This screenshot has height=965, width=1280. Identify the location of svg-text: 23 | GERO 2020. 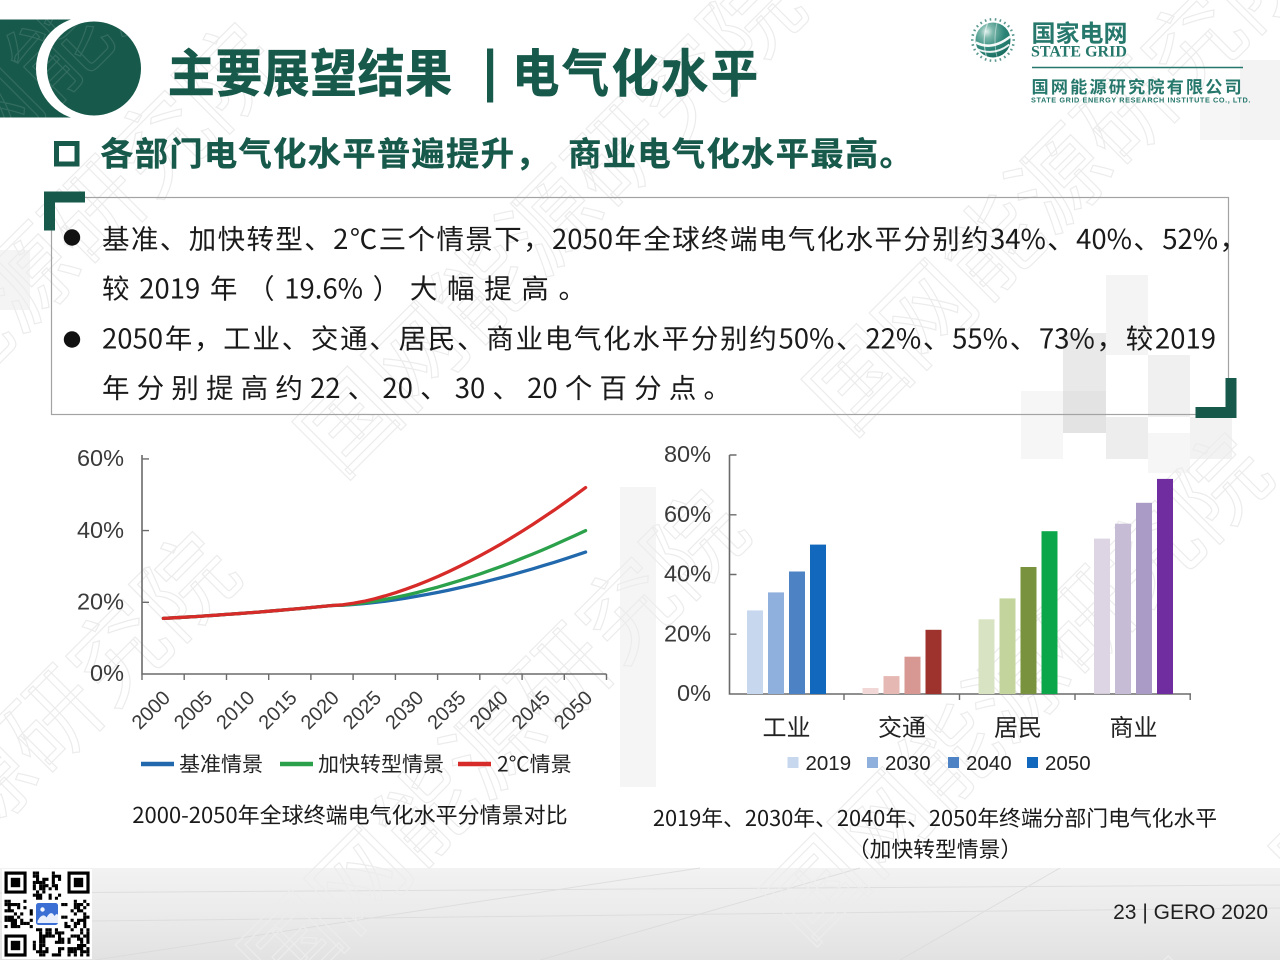
(1190, 912).